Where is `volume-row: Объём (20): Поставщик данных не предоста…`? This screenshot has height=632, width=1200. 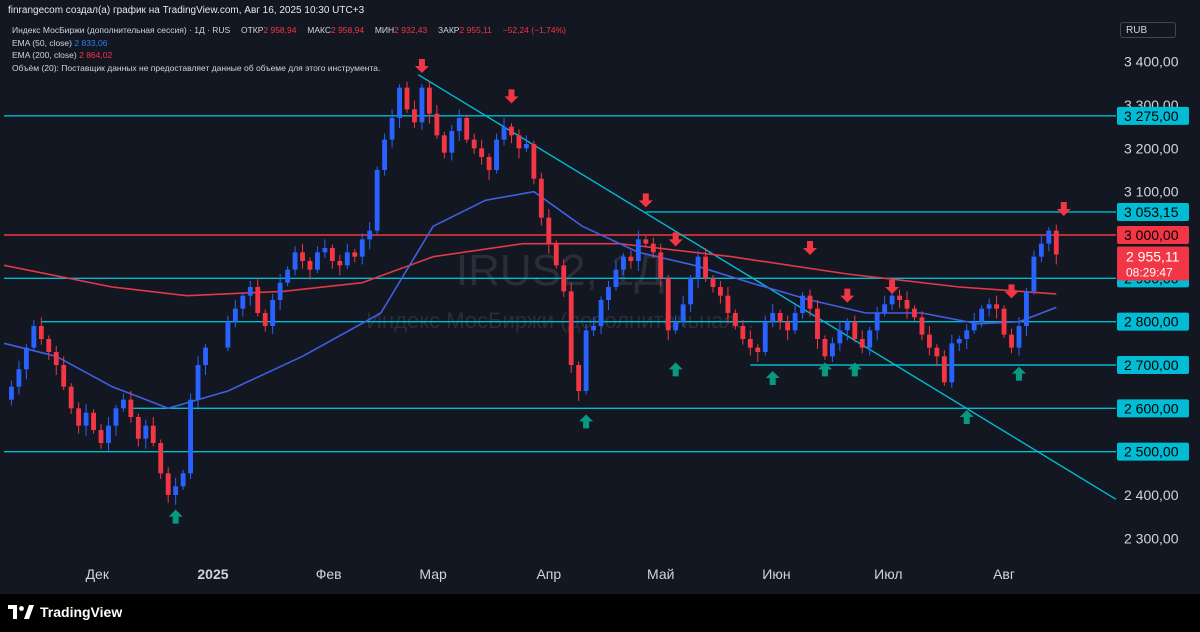 volume-row: Объём (20): Поставщик данных не предоста… is located at coordinates (289, 68).